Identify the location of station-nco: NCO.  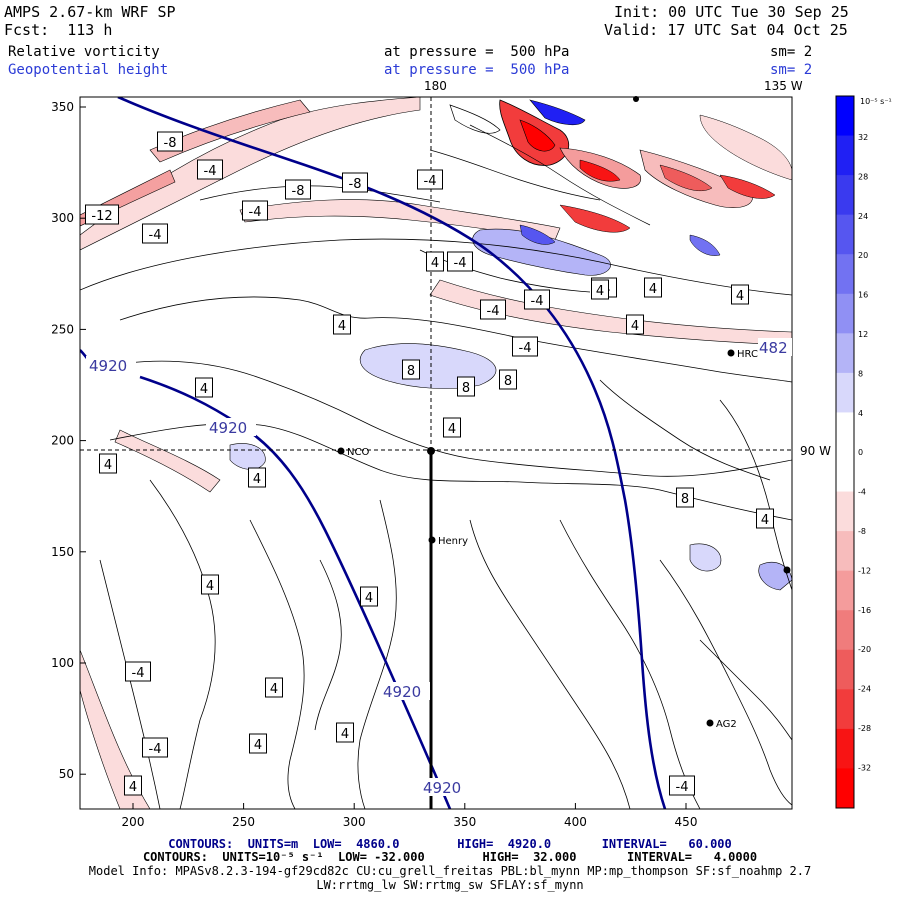
(358, 452).